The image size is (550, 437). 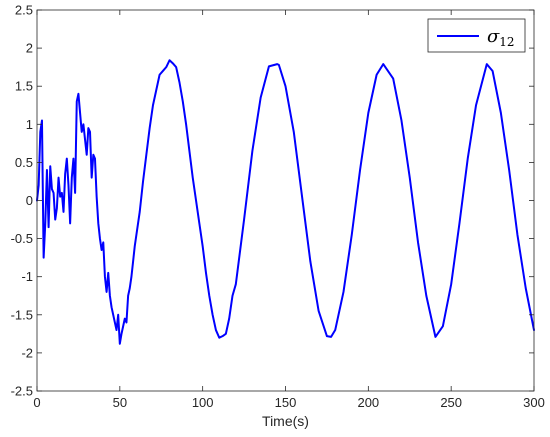 What do you see at coordinates (534, 402) in the screenshot?
I see `x-tick-label: 300` at bounding box center [534, 402].